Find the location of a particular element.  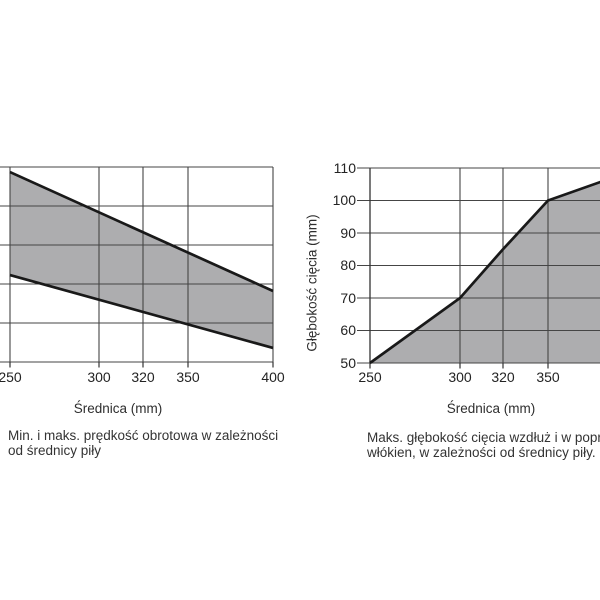

right-y-tick-label: 50 is located at coordinates (348, 362).